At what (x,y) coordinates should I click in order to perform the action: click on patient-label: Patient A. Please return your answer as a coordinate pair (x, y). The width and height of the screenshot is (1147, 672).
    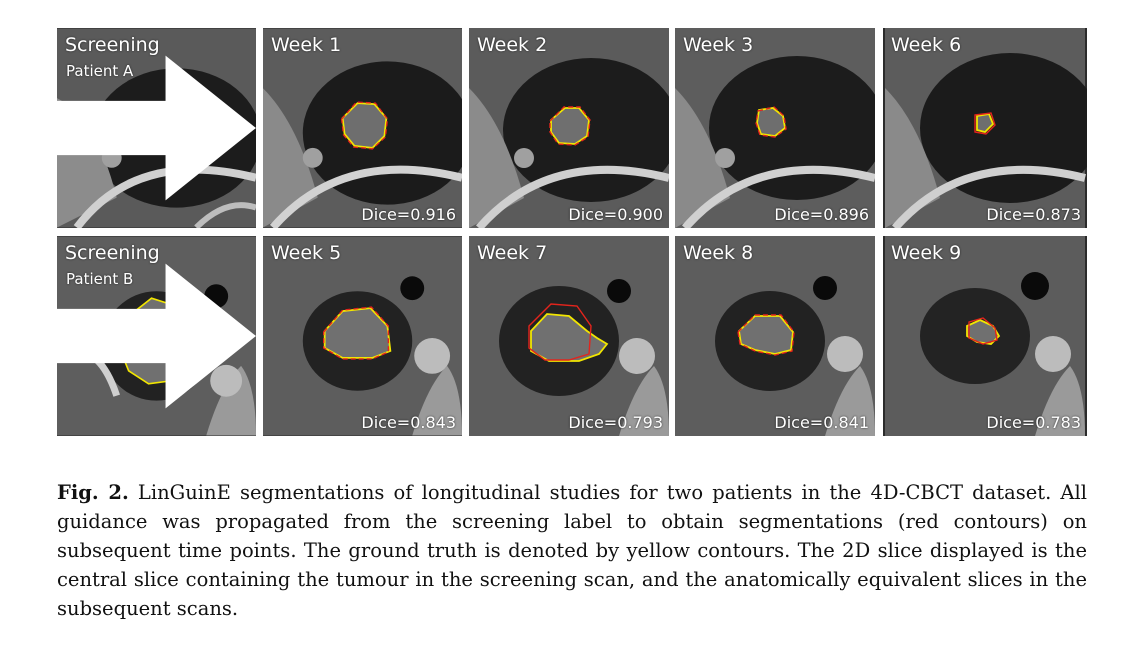
    Looking at the image, I should click on (100, 71).